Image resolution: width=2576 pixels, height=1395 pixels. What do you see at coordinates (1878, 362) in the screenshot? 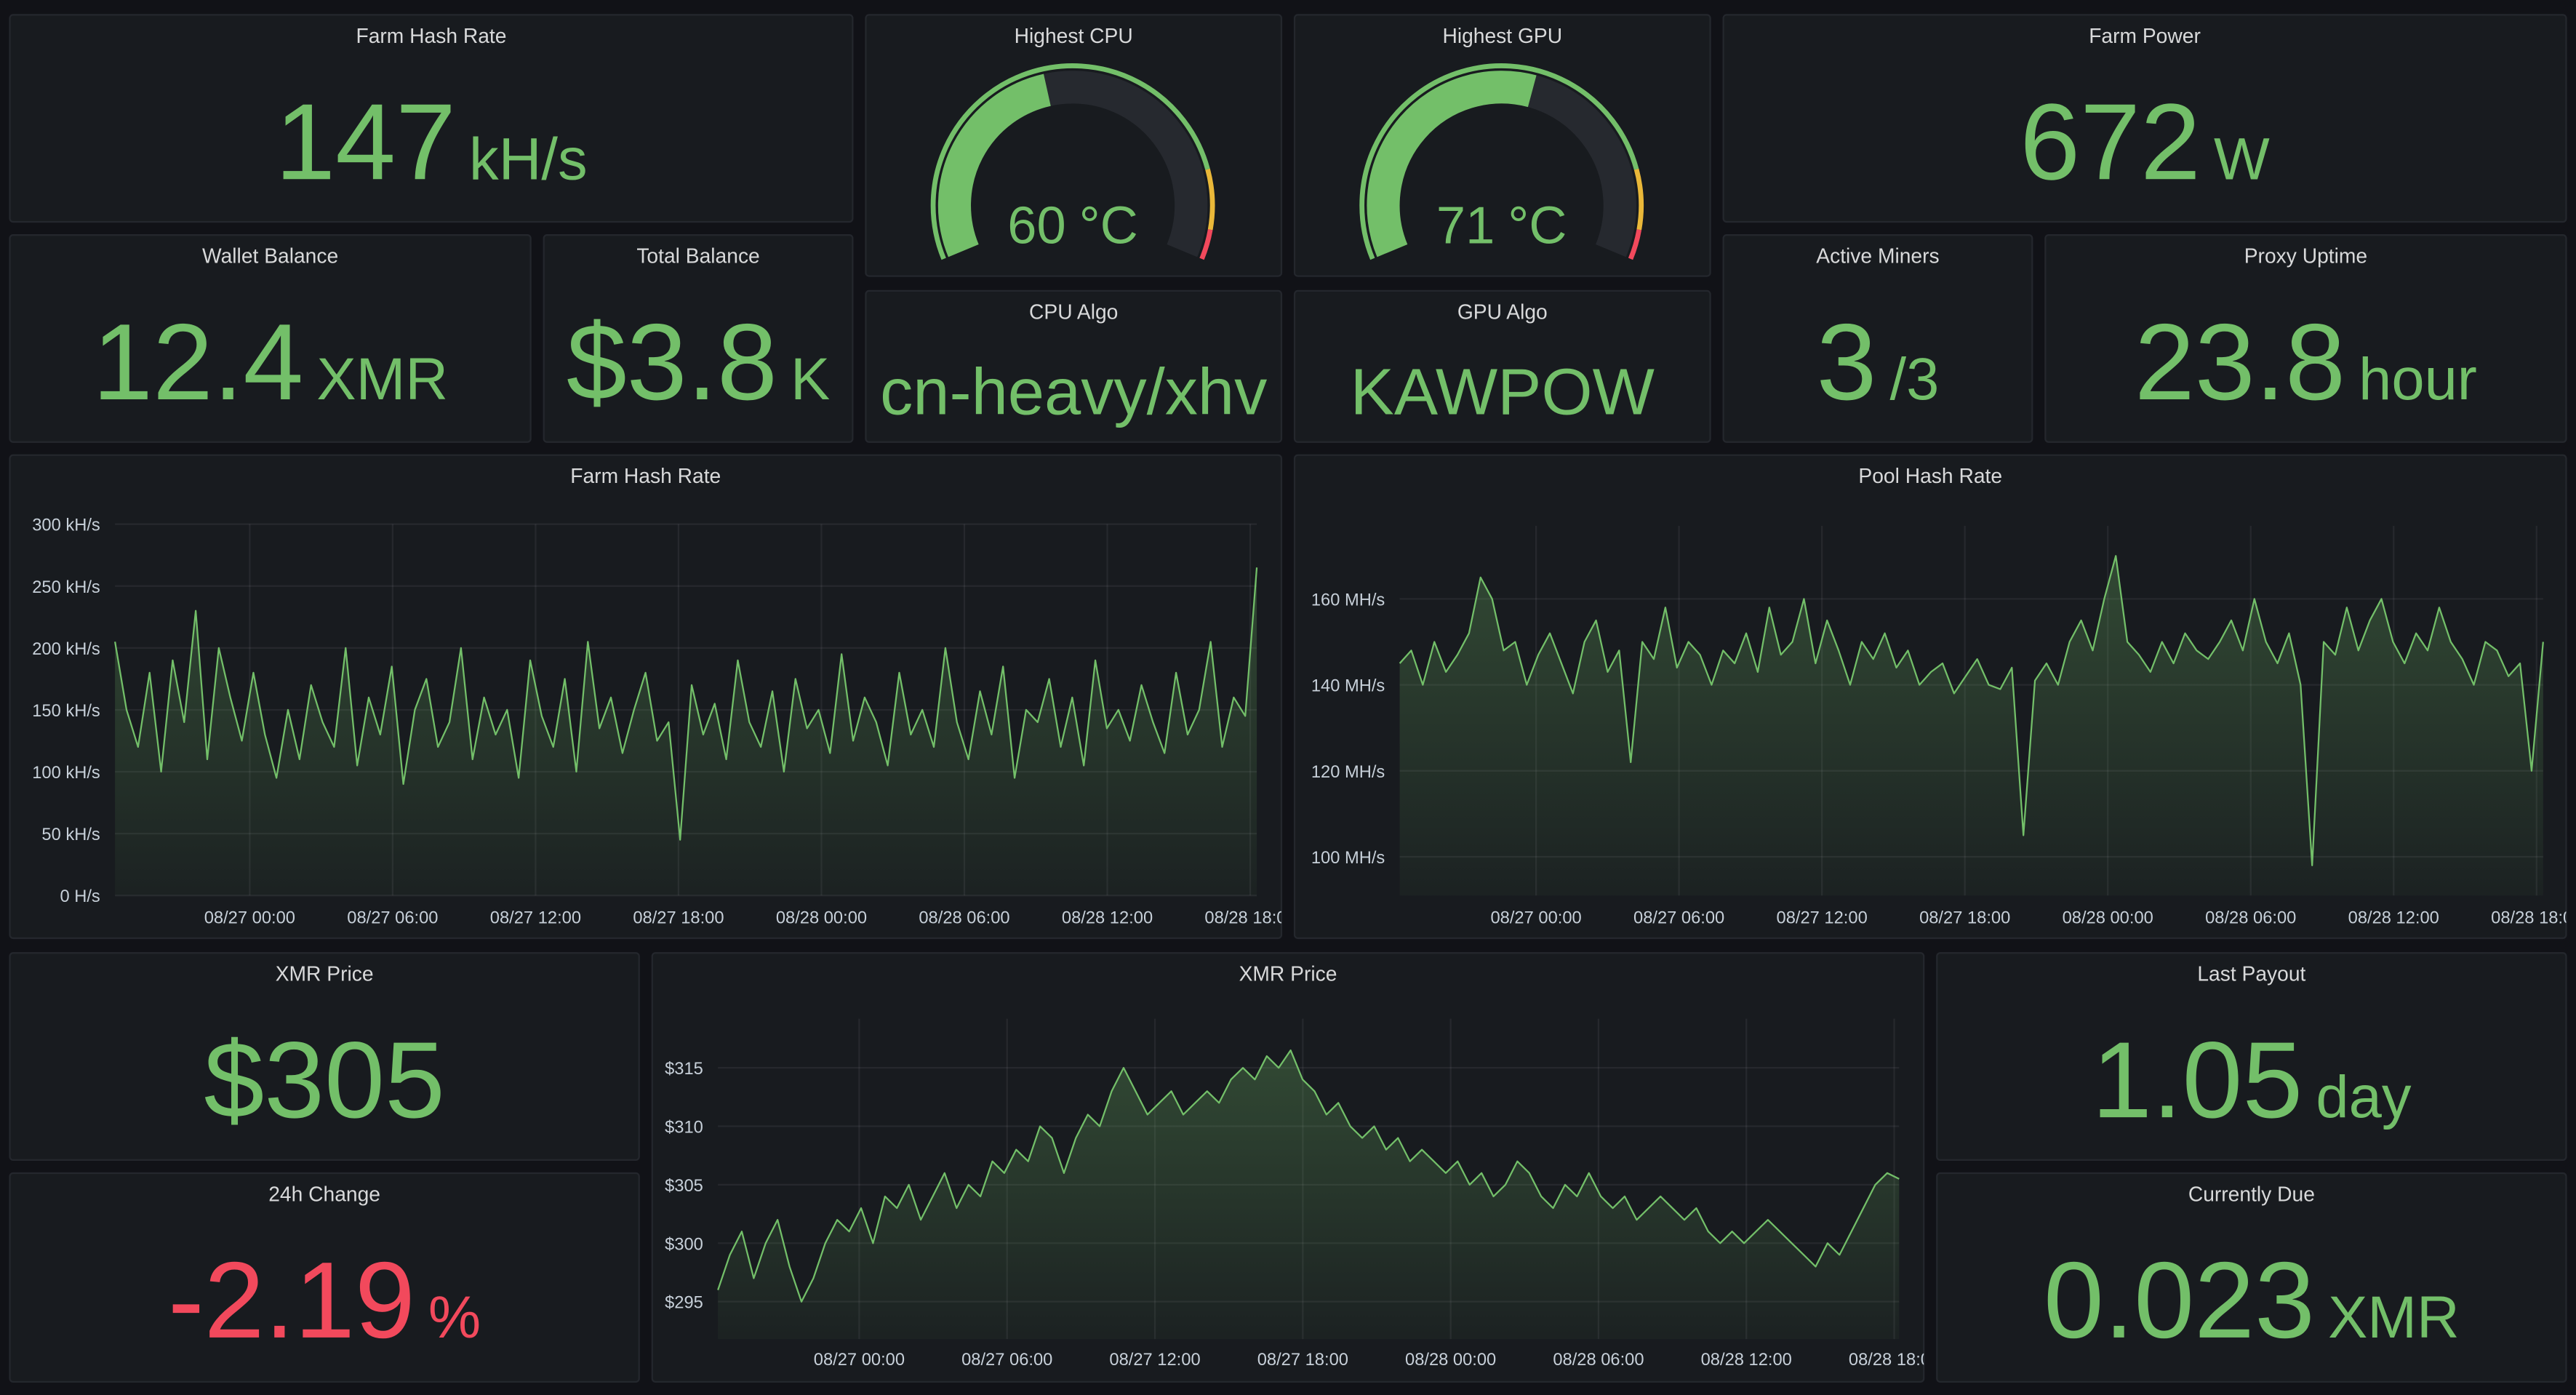
I see `stat-value: 3/3` at bounding box center [1878, 362].